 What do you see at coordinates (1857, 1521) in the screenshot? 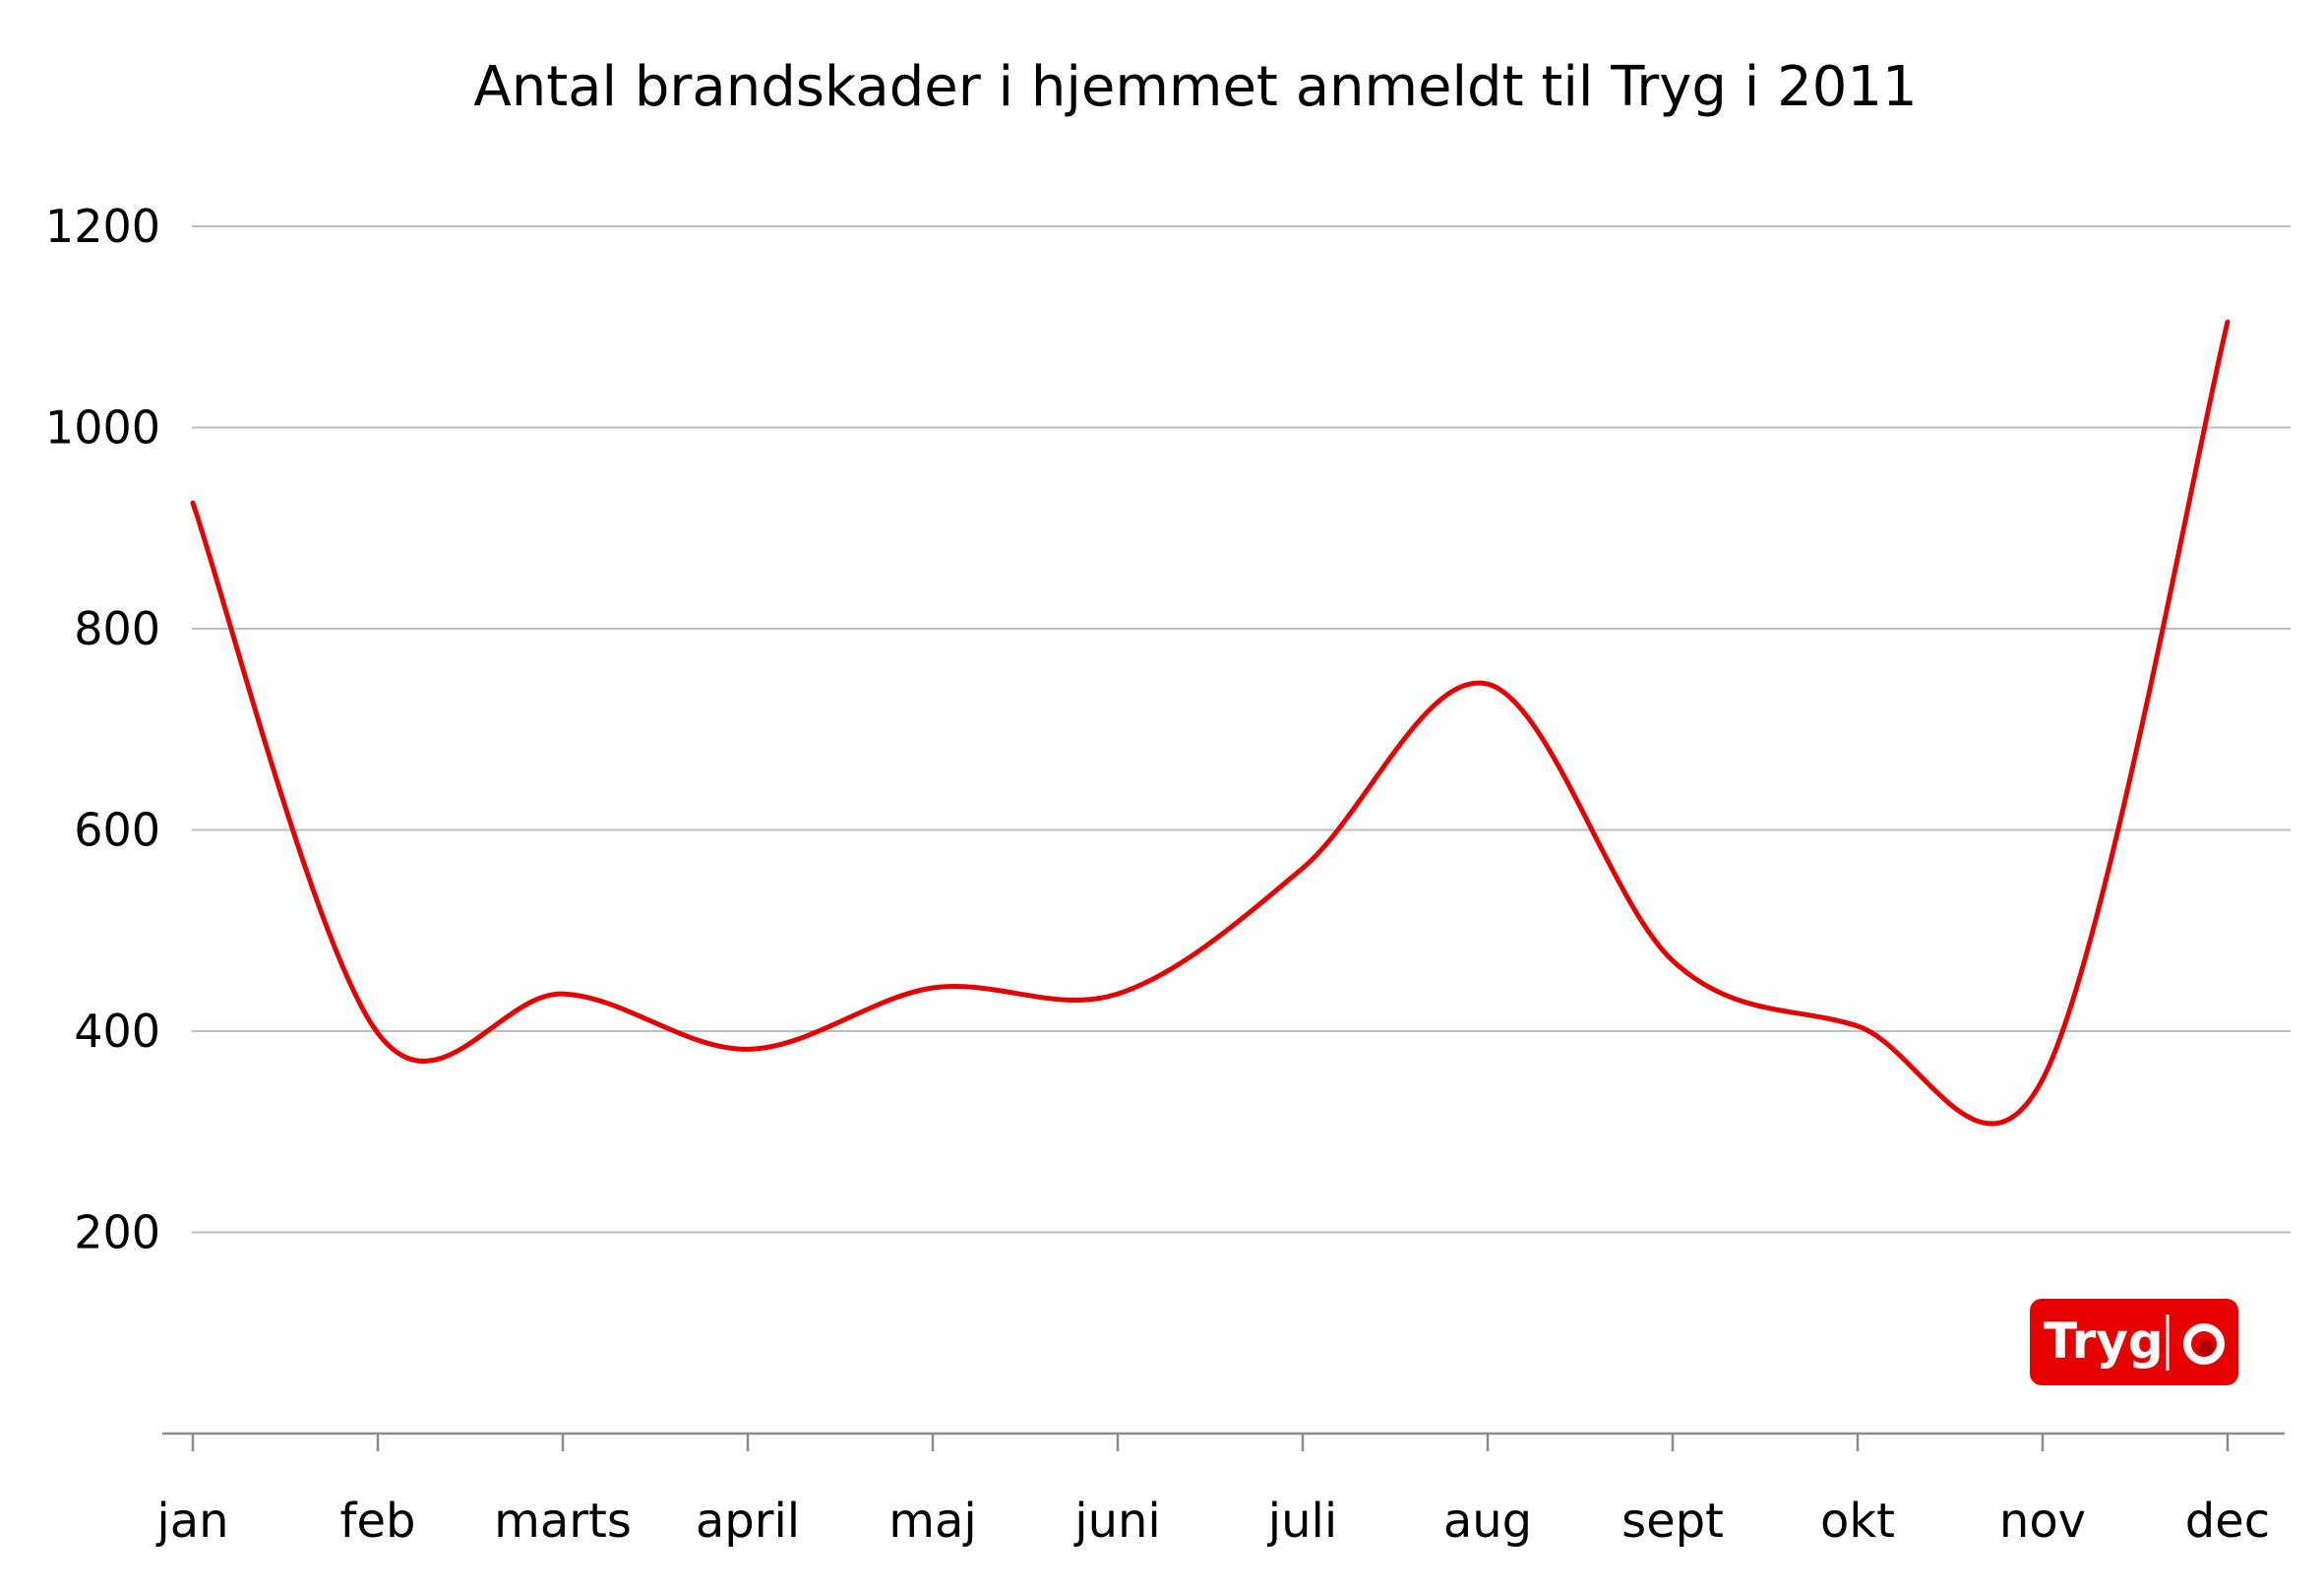
I see `x-tick-label: okt` at bounding box center [1857, 1521].